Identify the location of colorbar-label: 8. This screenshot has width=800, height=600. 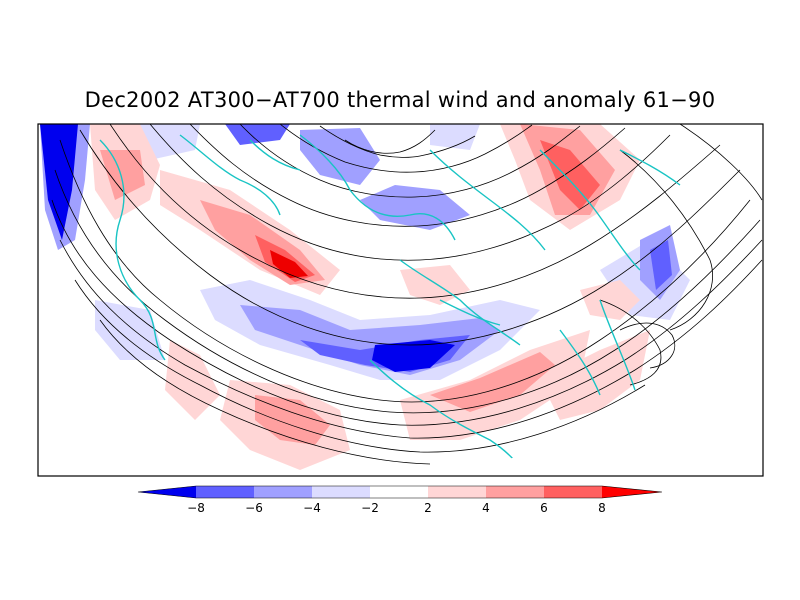
(602, 508).